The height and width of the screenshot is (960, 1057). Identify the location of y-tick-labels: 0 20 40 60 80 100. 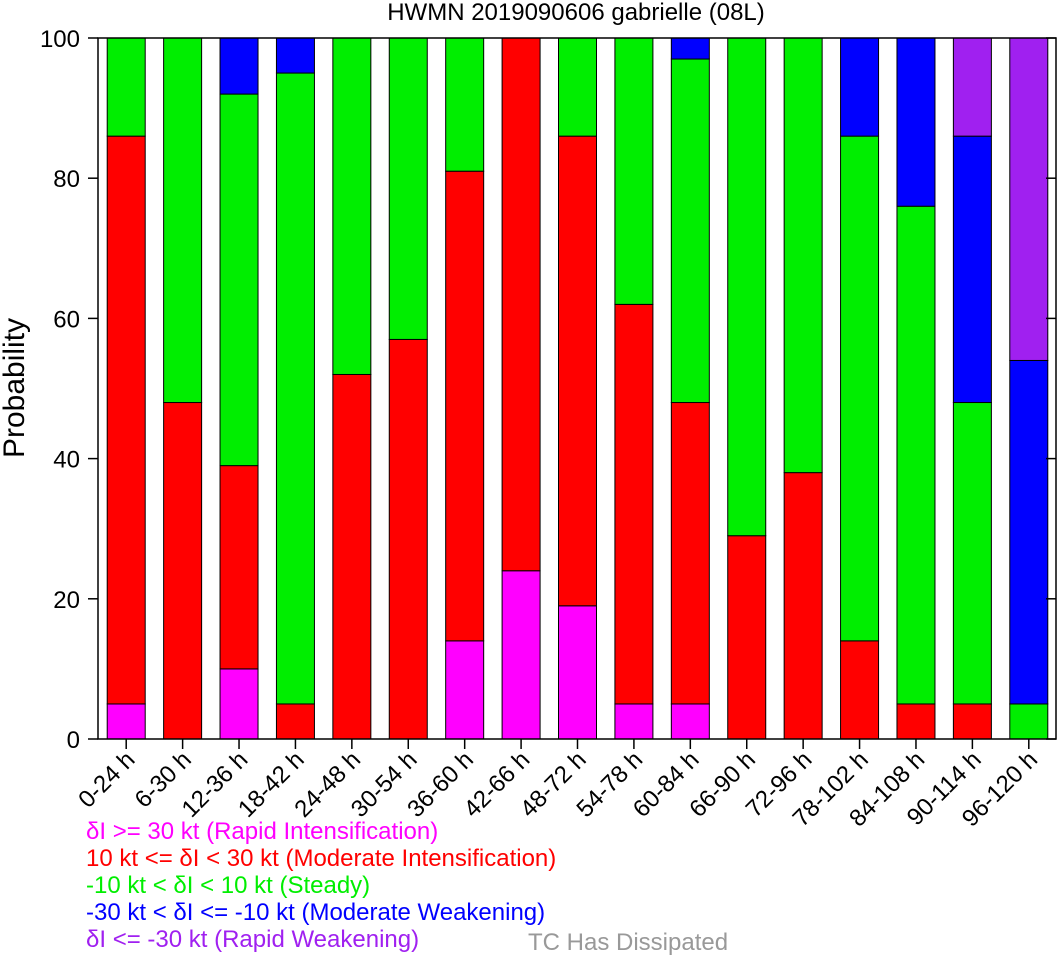
(60, 390).